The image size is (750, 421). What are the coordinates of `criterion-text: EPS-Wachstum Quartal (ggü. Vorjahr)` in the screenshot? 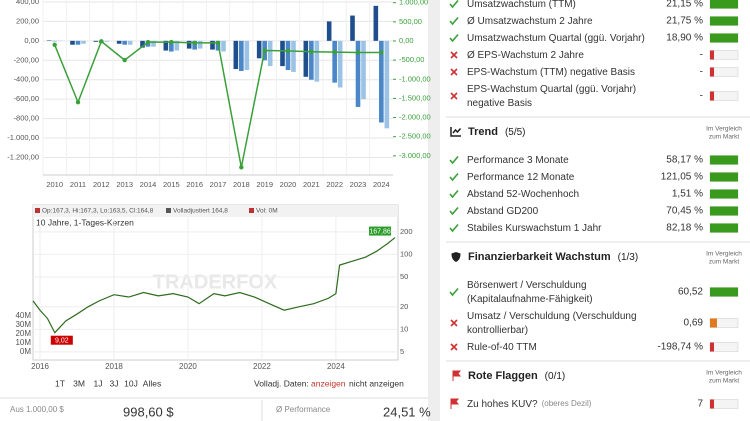 It's located at (551, 89).